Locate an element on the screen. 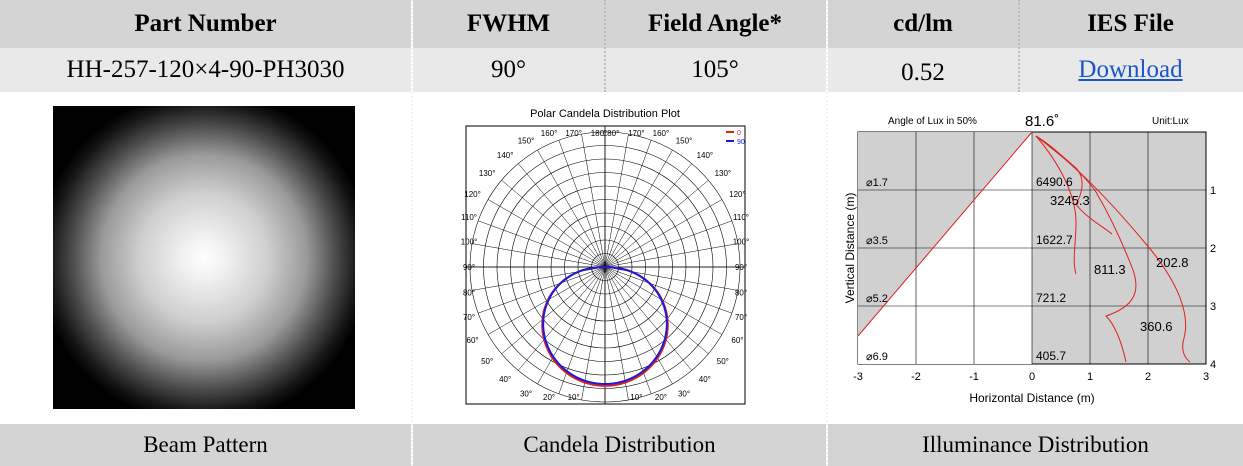 The width and height of the screenshot is (1243, 466). header-cdlm-label: cd/lm is located at coordinates (923, 23).